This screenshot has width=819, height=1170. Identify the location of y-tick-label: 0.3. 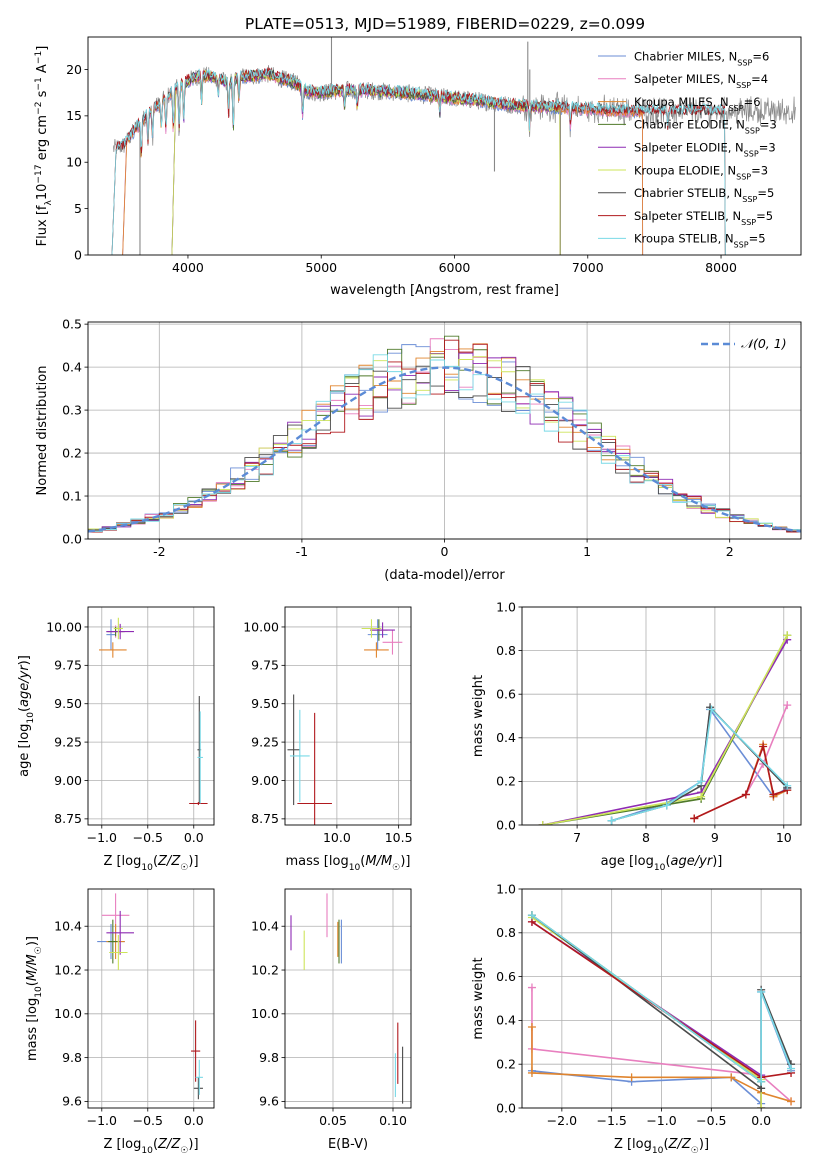
(72, 409).